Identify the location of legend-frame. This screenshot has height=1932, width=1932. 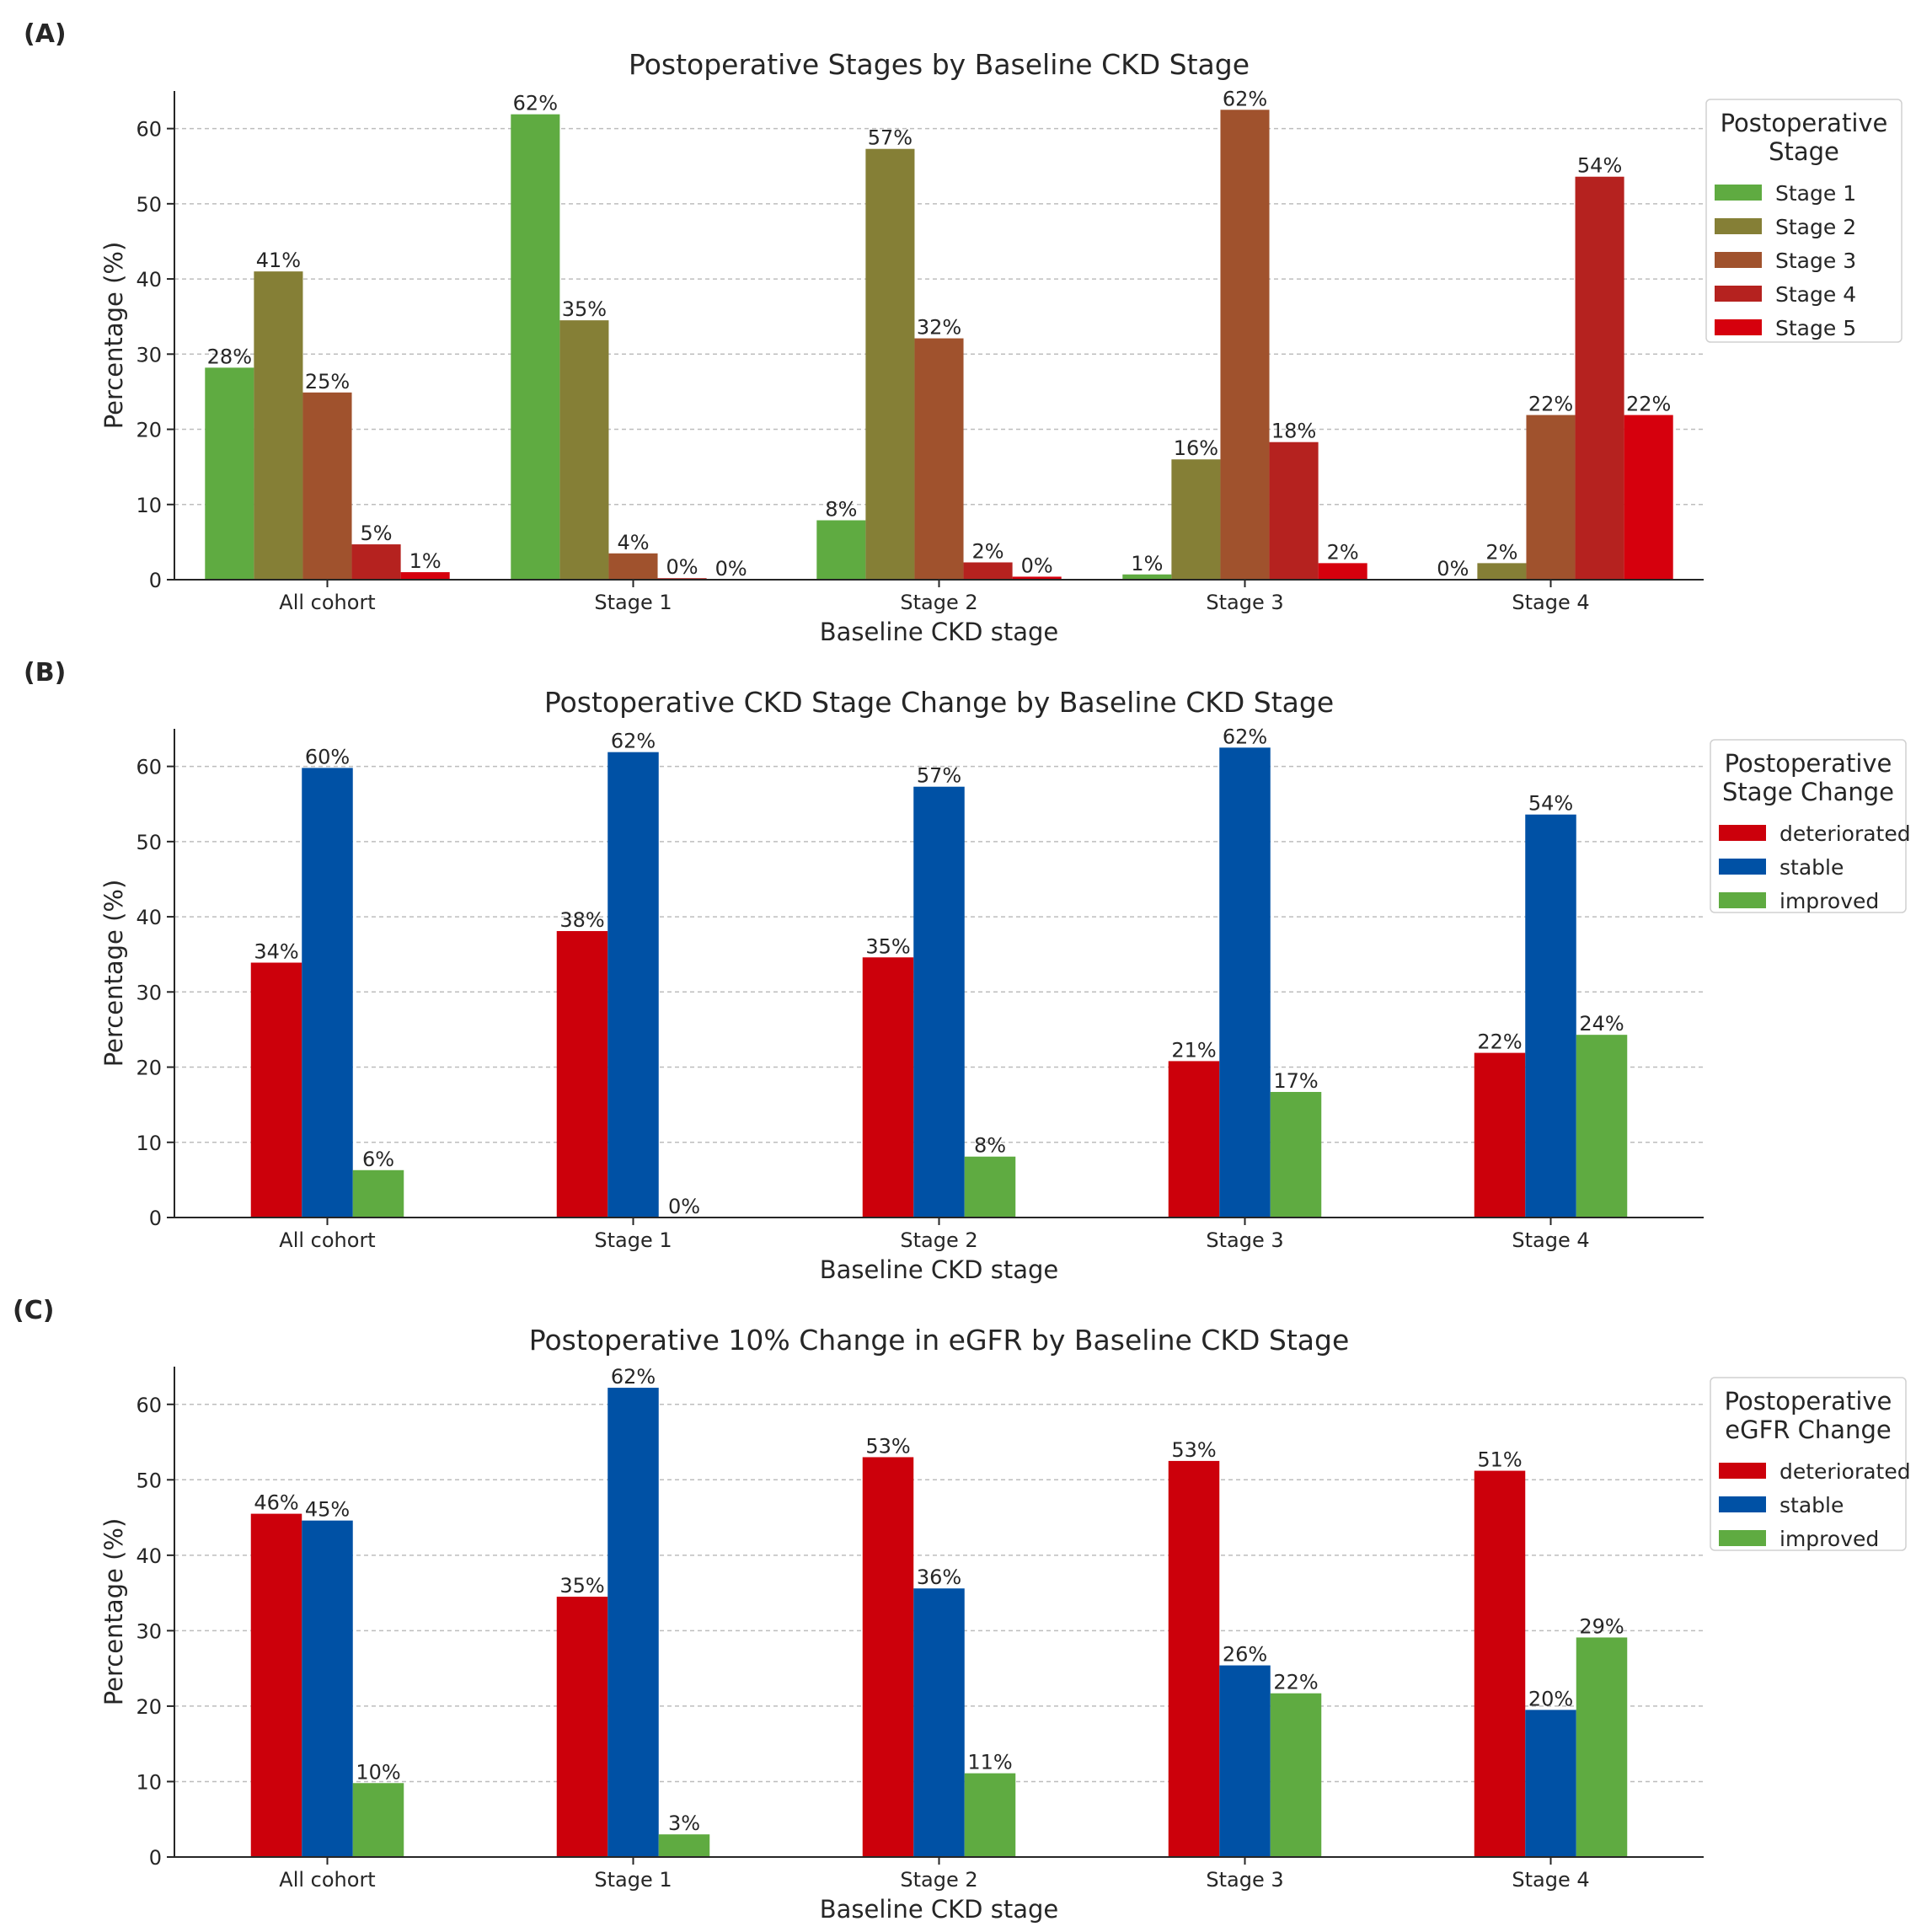
(1804, 221).